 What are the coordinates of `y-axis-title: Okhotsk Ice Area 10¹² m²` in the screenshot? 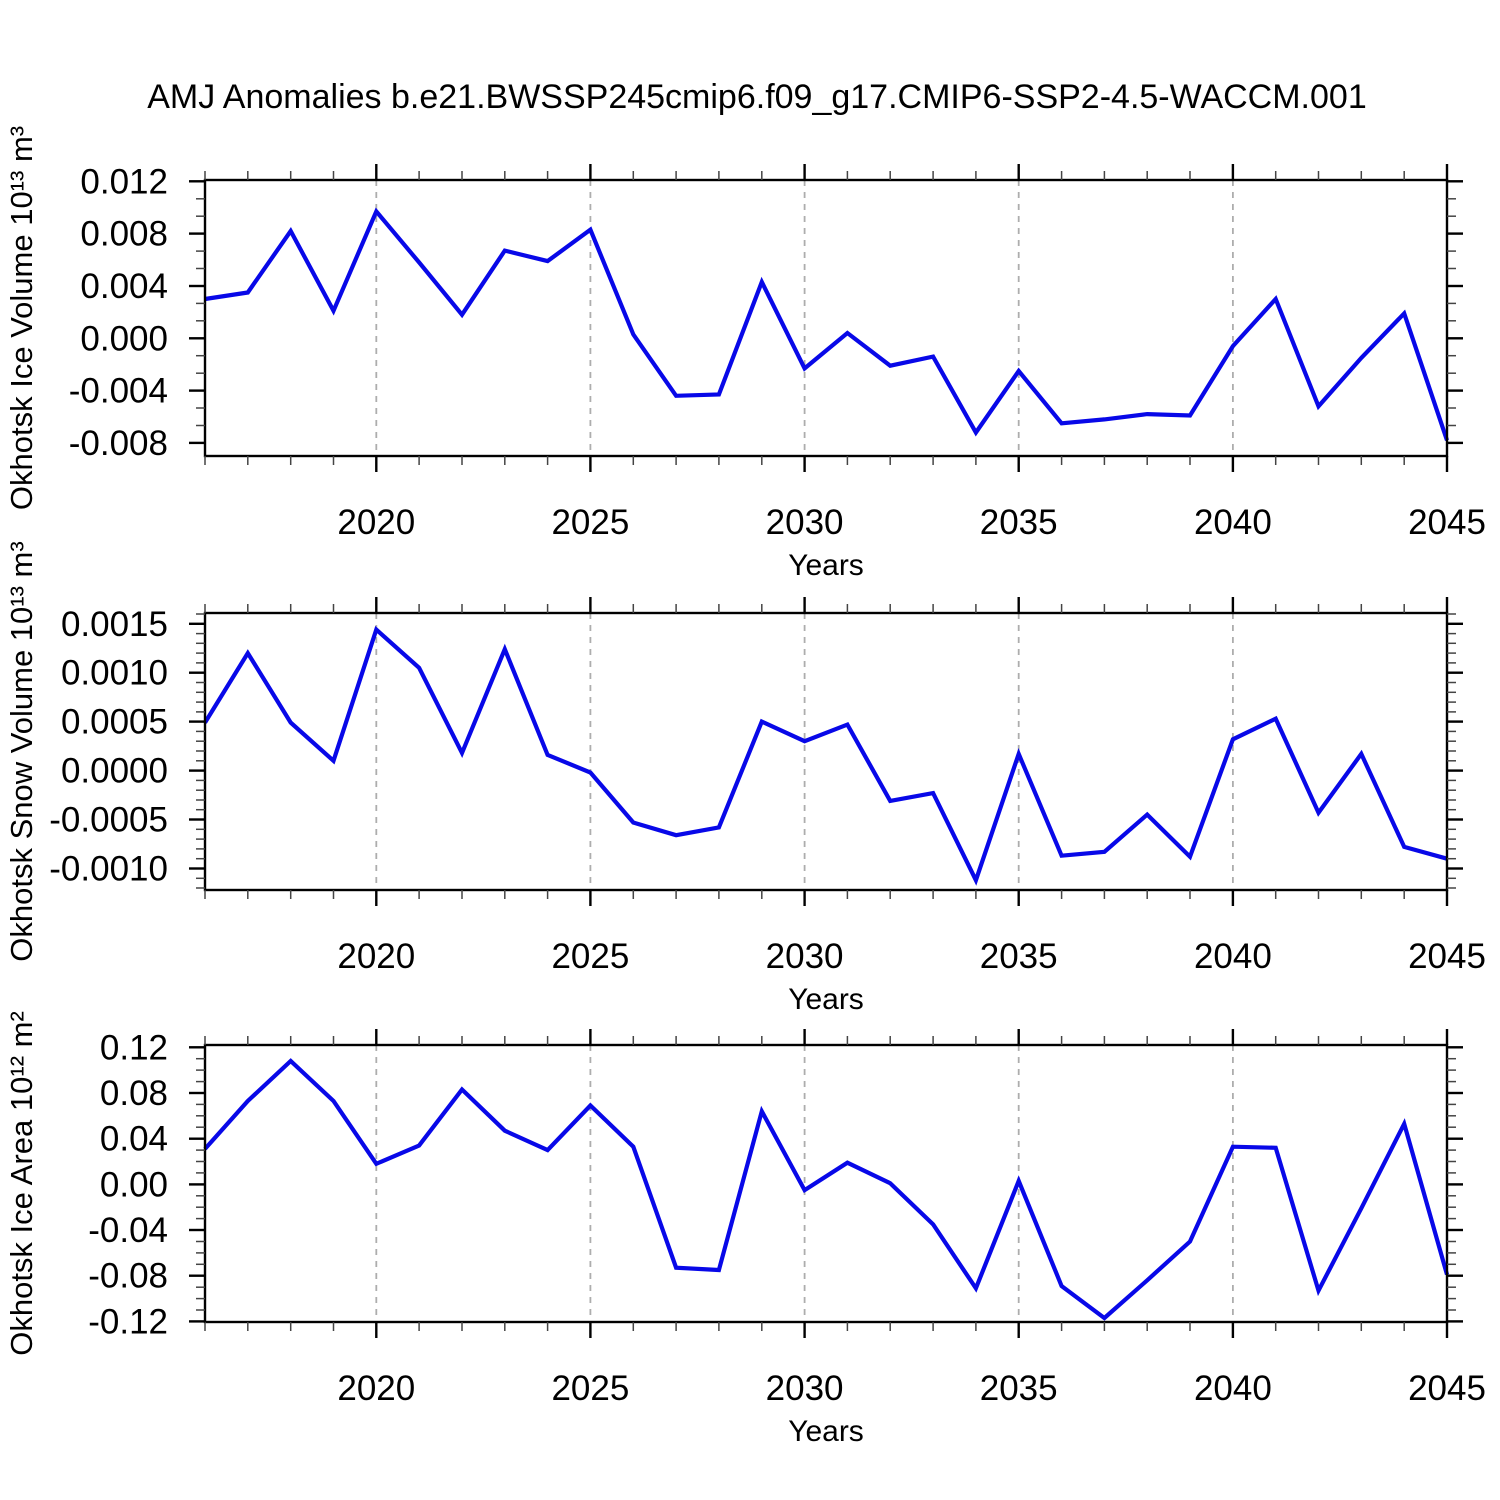 It's located at (21, 1183).